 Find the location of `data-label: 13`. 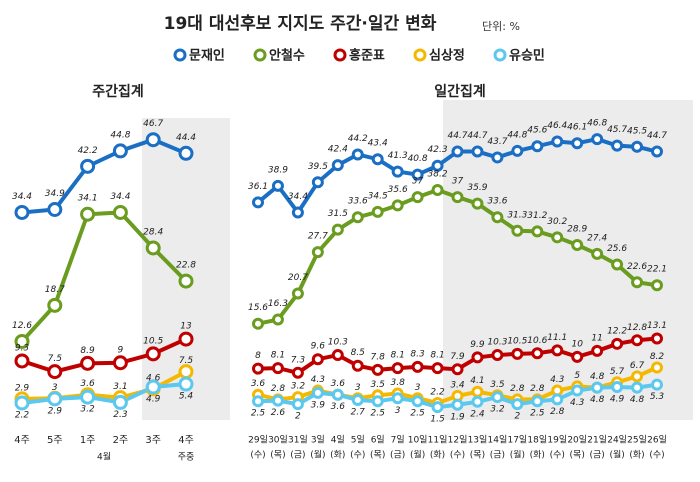

data-label: 13 is located at coordinates (186, 327).